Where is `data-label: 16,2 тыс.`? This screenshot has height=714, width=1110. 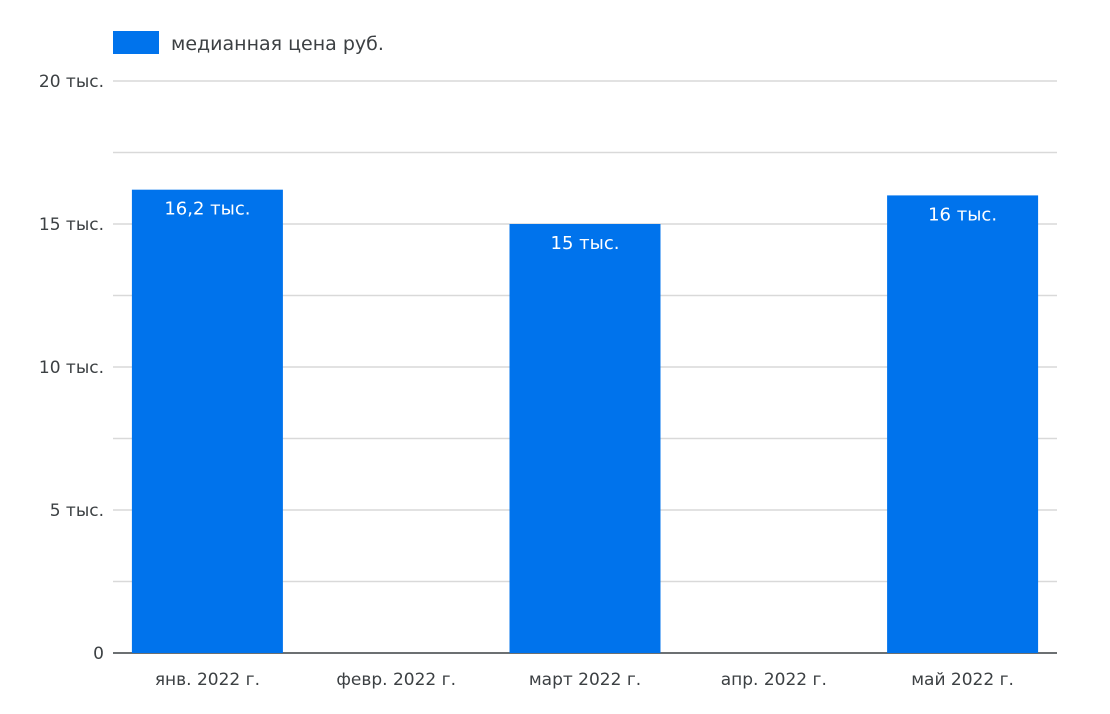 data-label: 16,2 тыс. is located at coordinates (207, 209).